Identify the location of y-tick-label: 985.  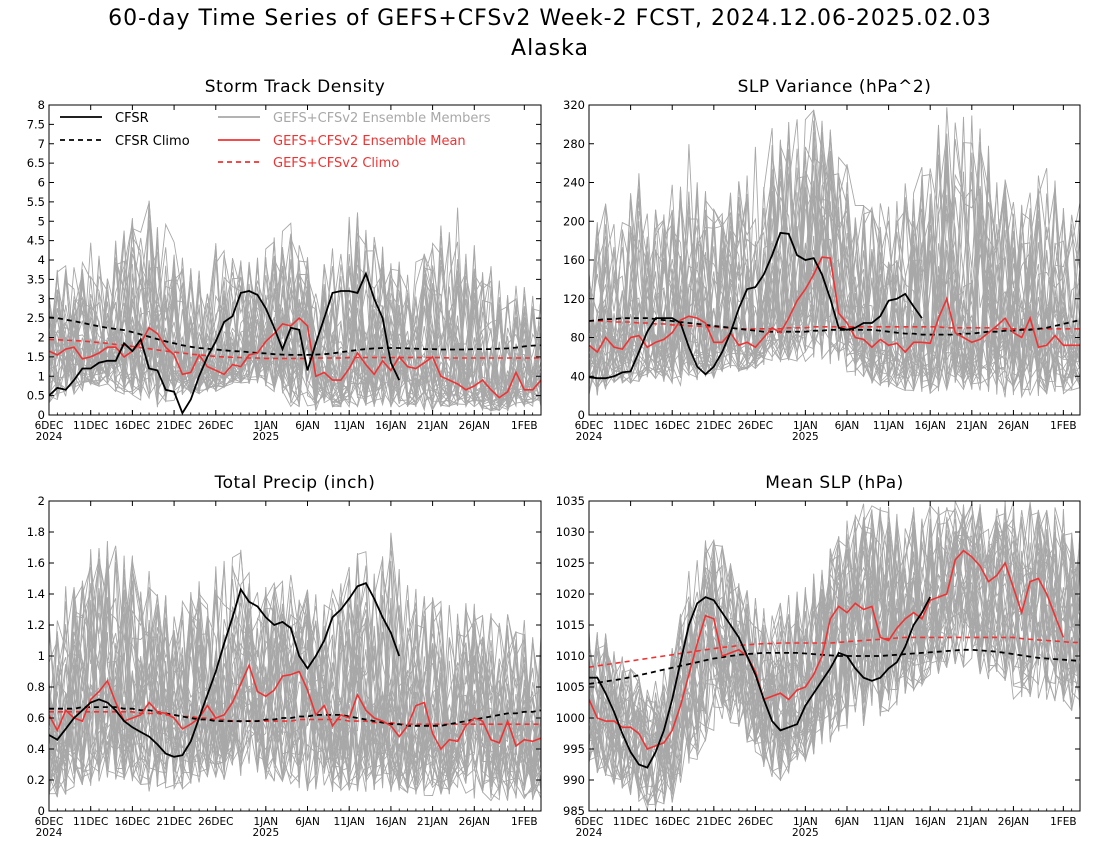
(574, 811).